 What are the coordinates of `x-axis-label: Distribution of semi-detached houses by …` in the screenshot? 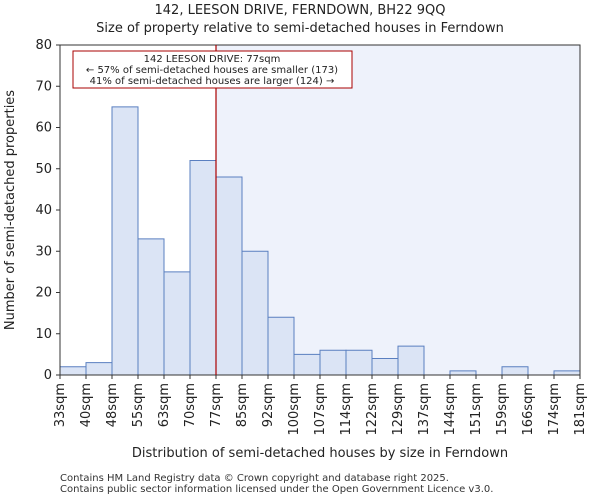 It's located at (320, 453).